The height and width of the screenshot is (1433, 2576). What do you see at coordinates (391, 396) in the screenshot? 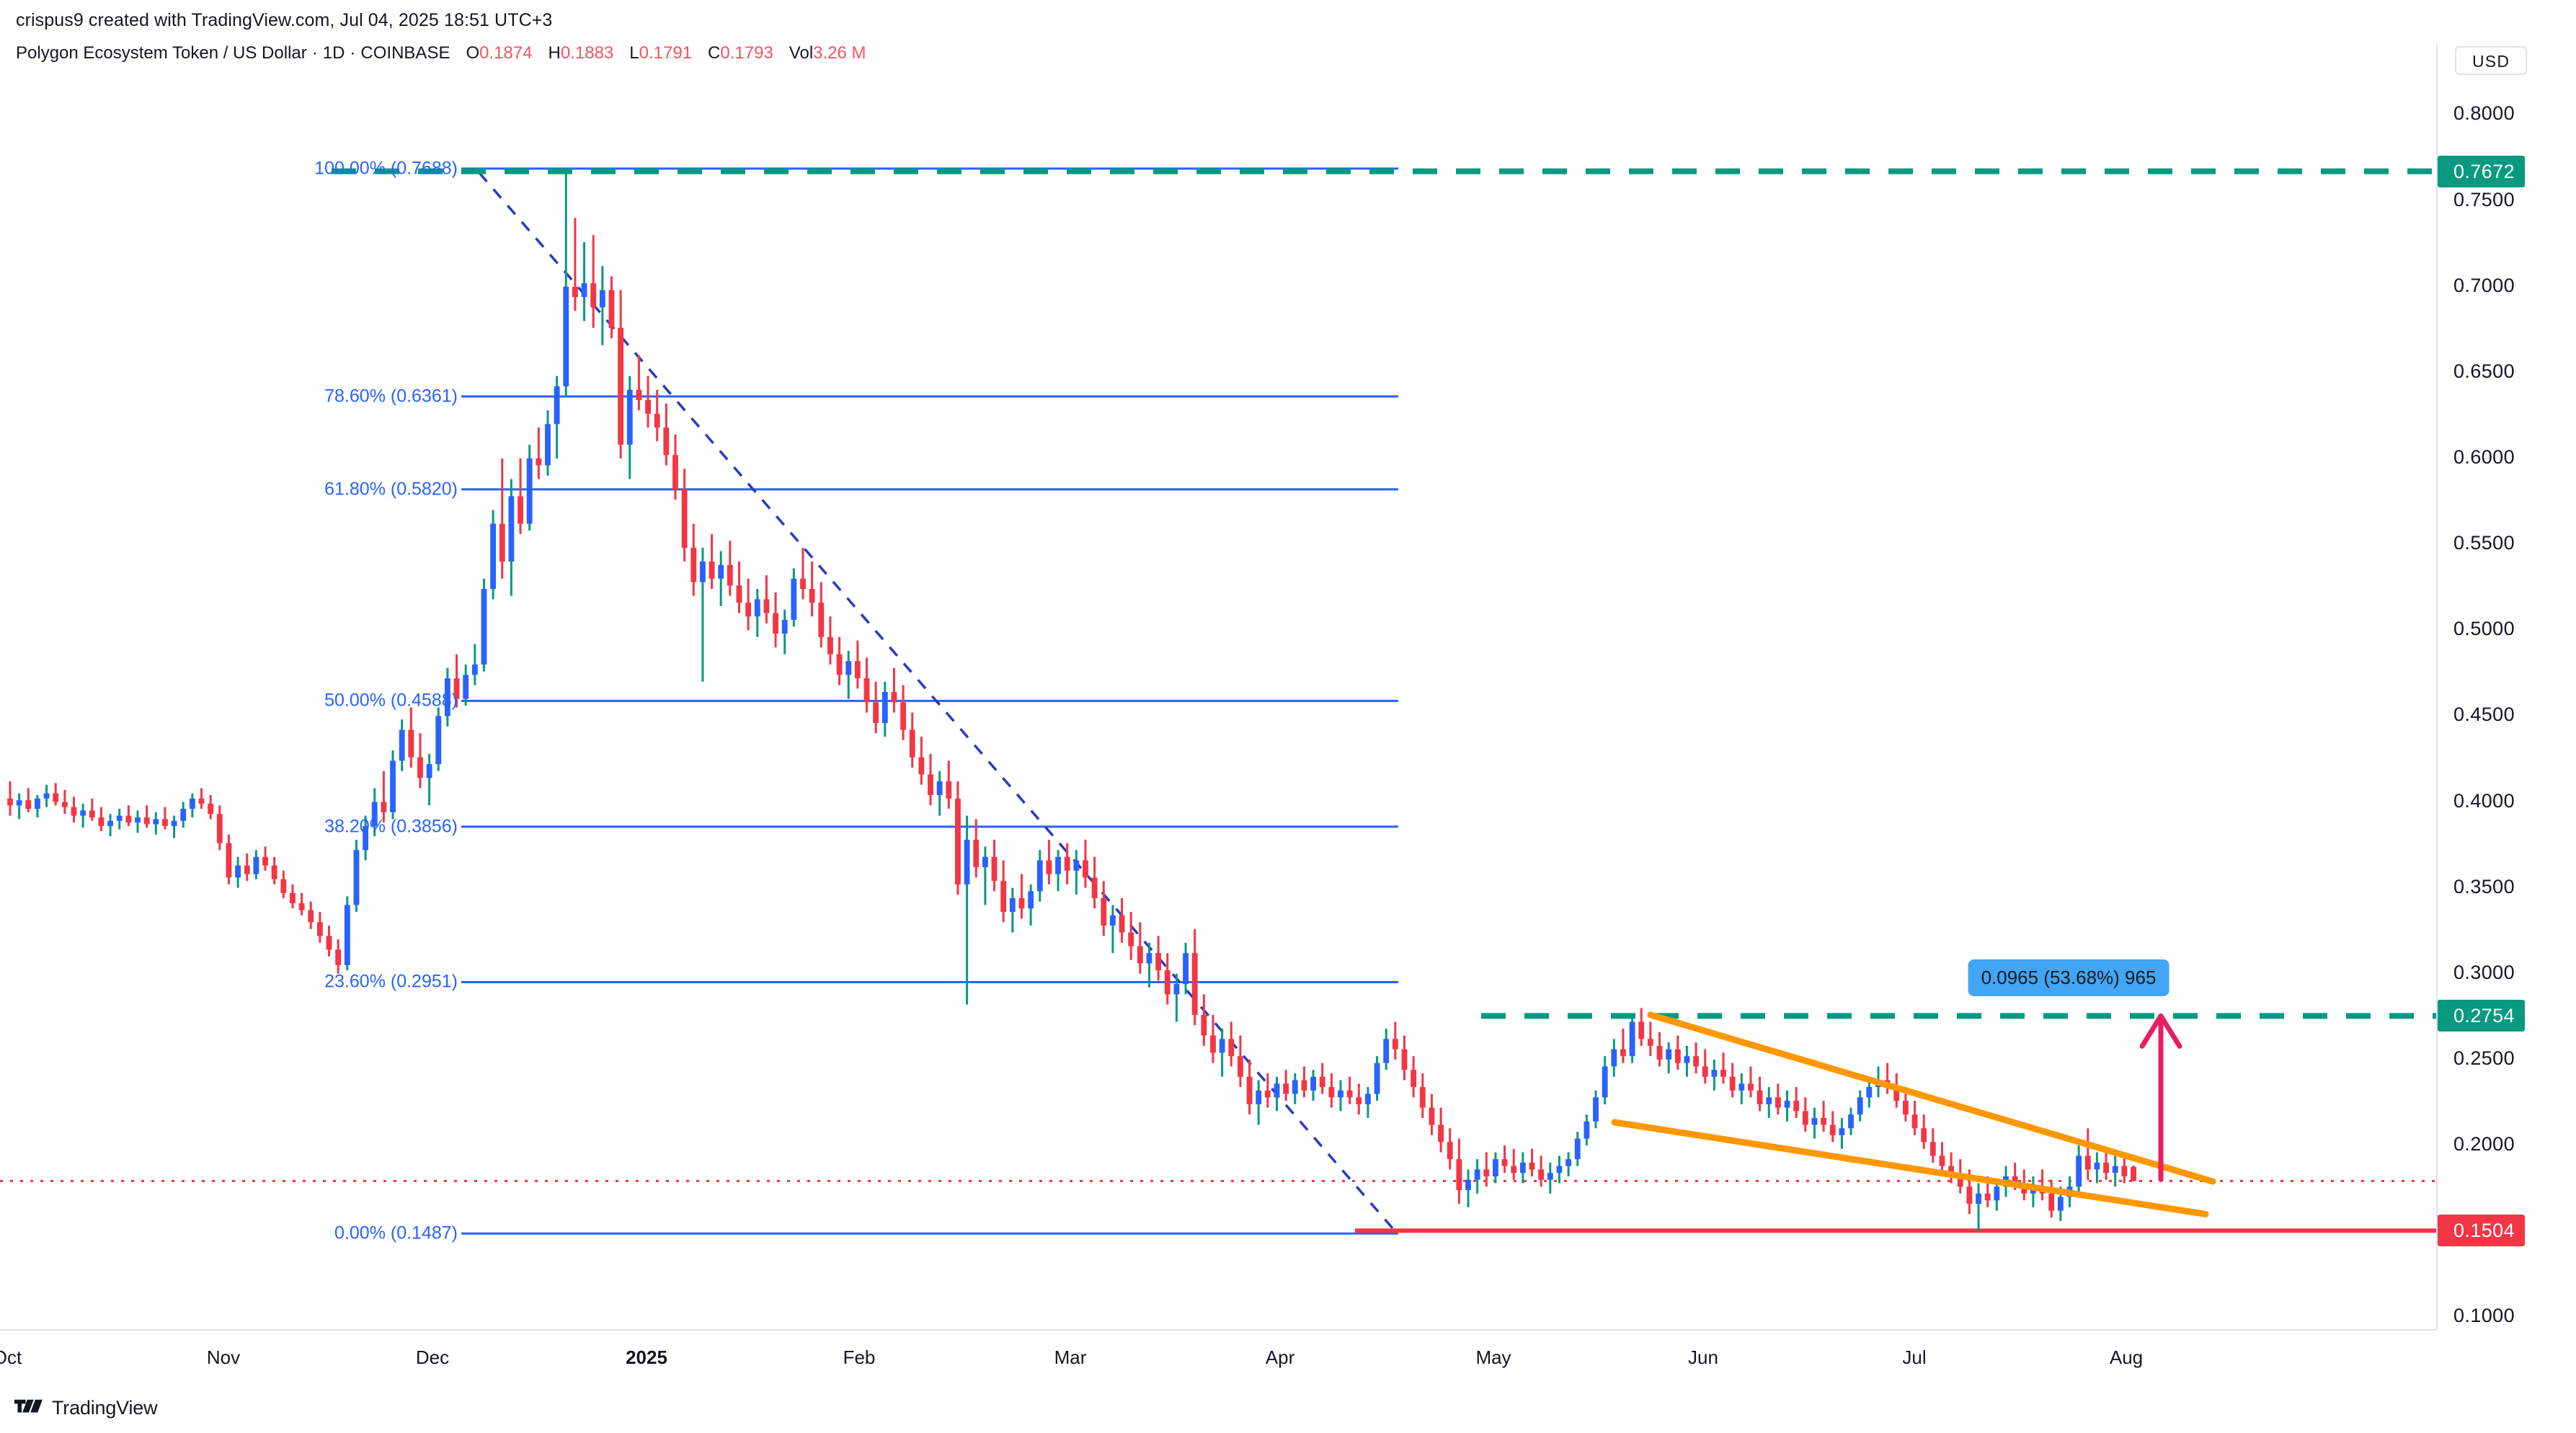
I see `fib-label-78.6: 78.60% (0.6361)` at bounding box center [391, 396].